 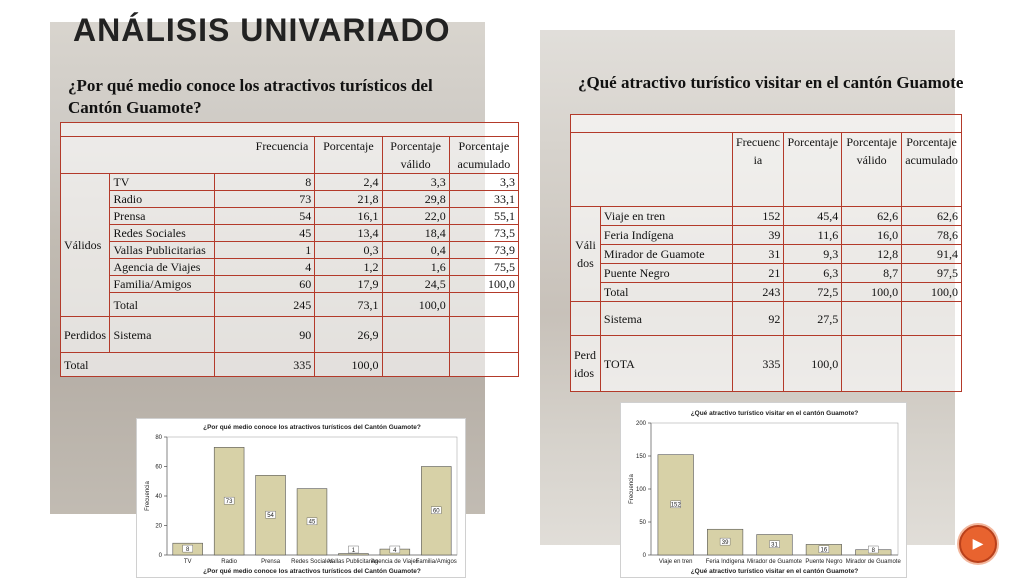 I want to click on cell-cumulative-percent: 33,1, so click(x=484, y=199).